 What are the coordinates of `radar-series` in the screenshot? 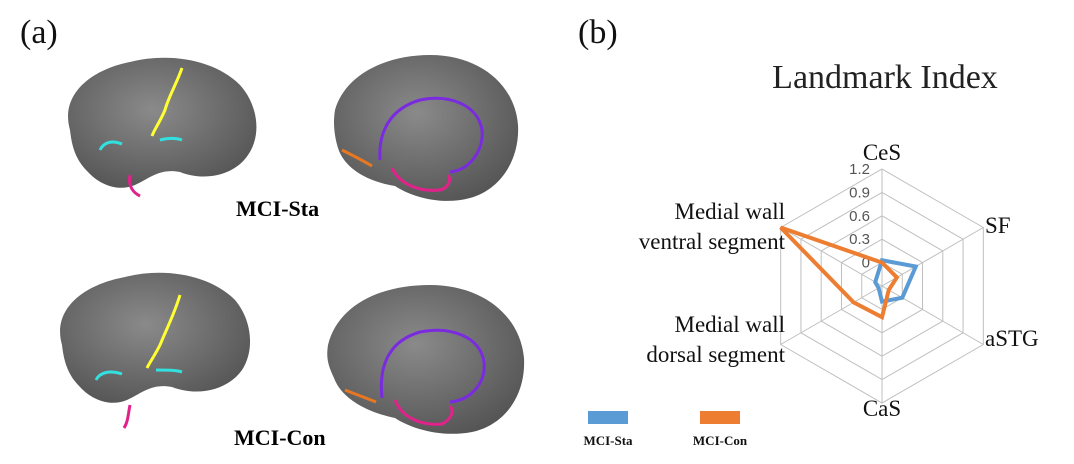 It's located at (849, 273).